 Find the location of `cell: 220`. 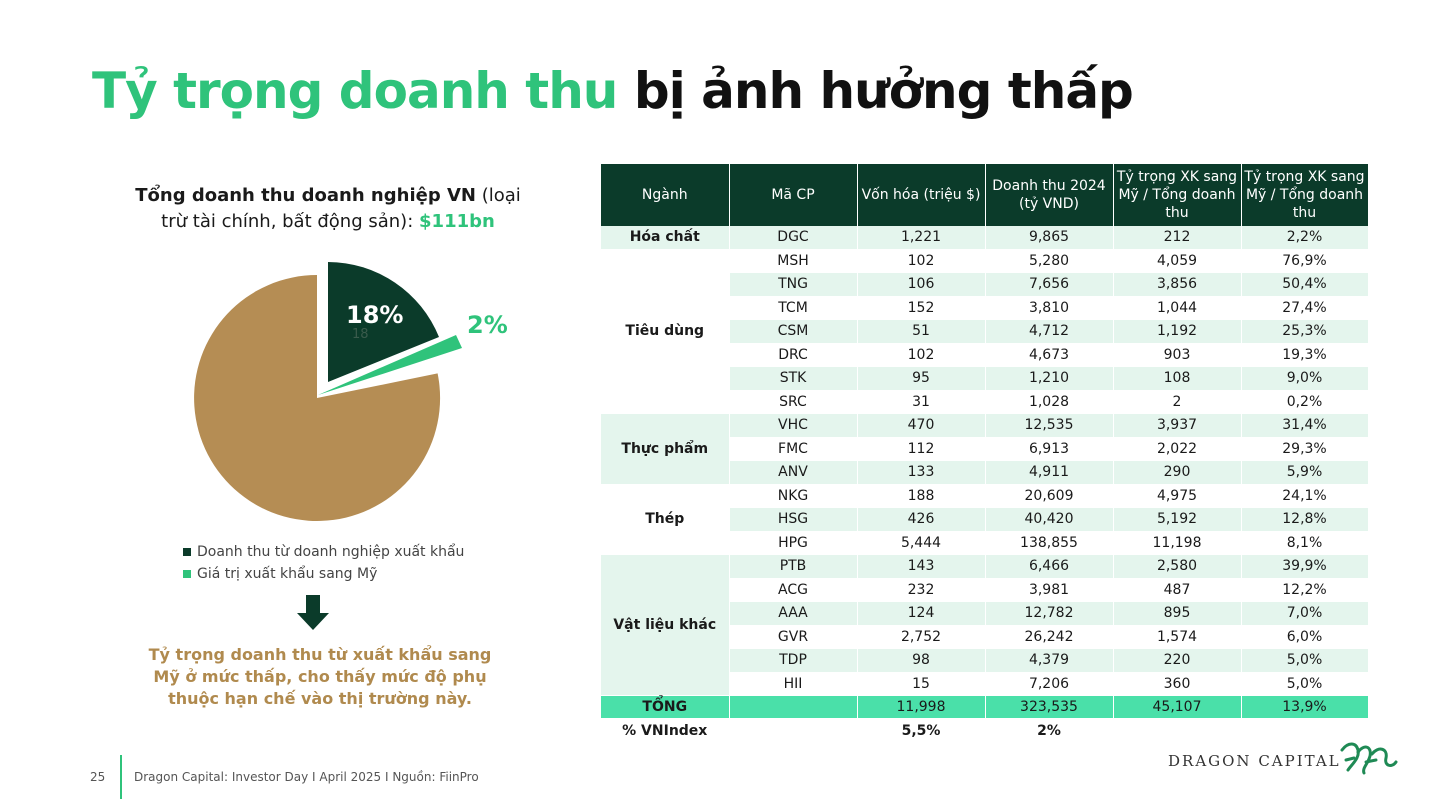

cell: 220 is located at coordinates (1177, 660).